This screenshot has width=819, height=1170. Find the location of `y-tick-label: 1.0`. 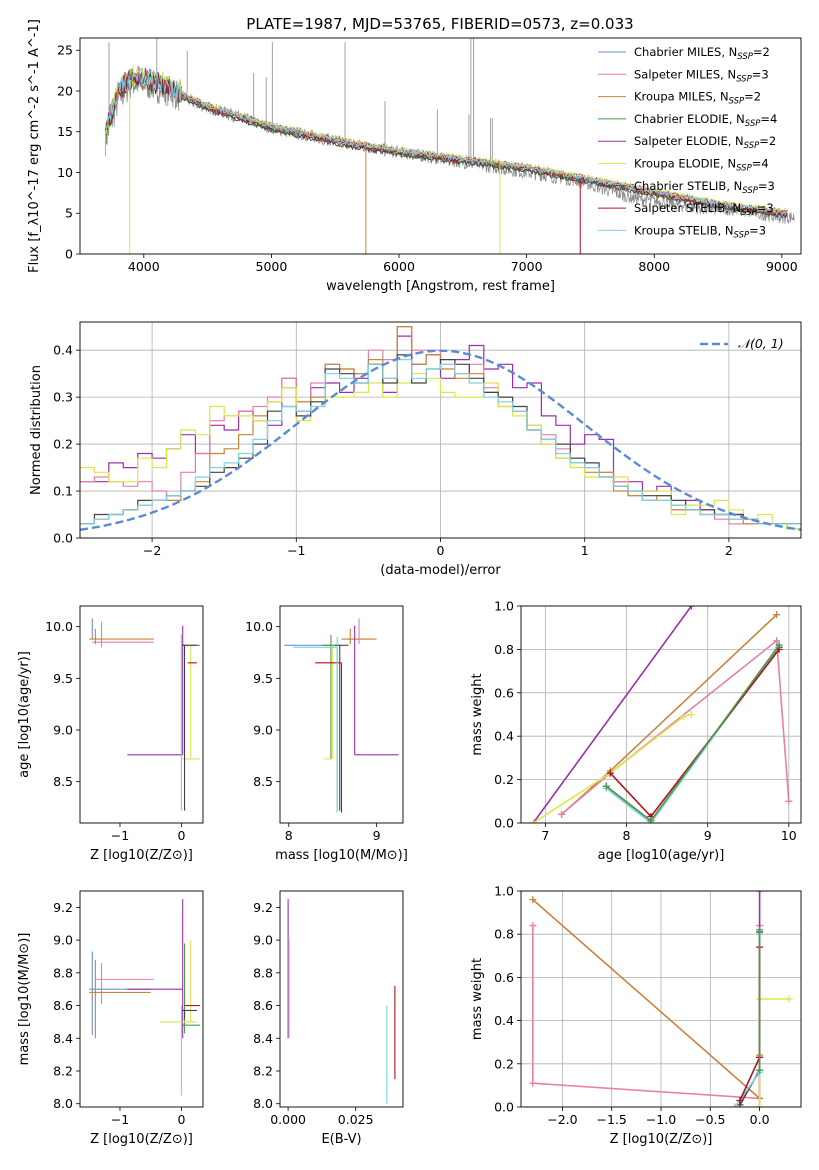

y-tick-label: 1.0 is located at coordinates (504, 891).